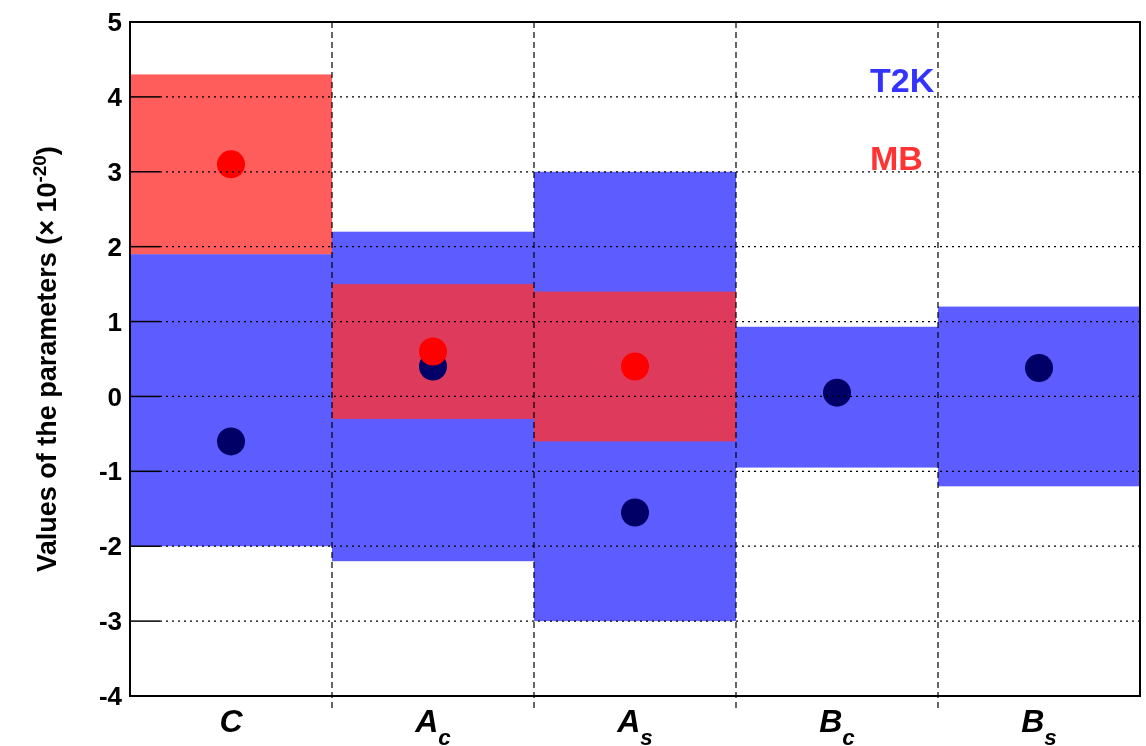  Describe the element at coordinates (114, 171) in the screenshot. I see `y-tick-label: 3` at that location.